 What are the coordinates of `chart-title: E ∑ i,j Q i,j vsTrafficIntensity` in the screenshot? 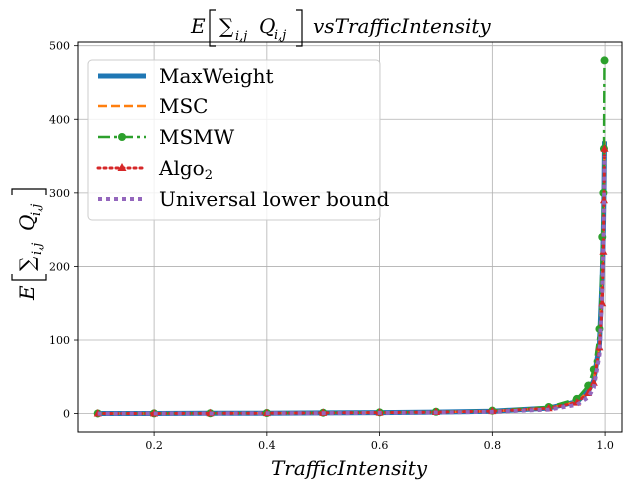 It's located at (340, 28).